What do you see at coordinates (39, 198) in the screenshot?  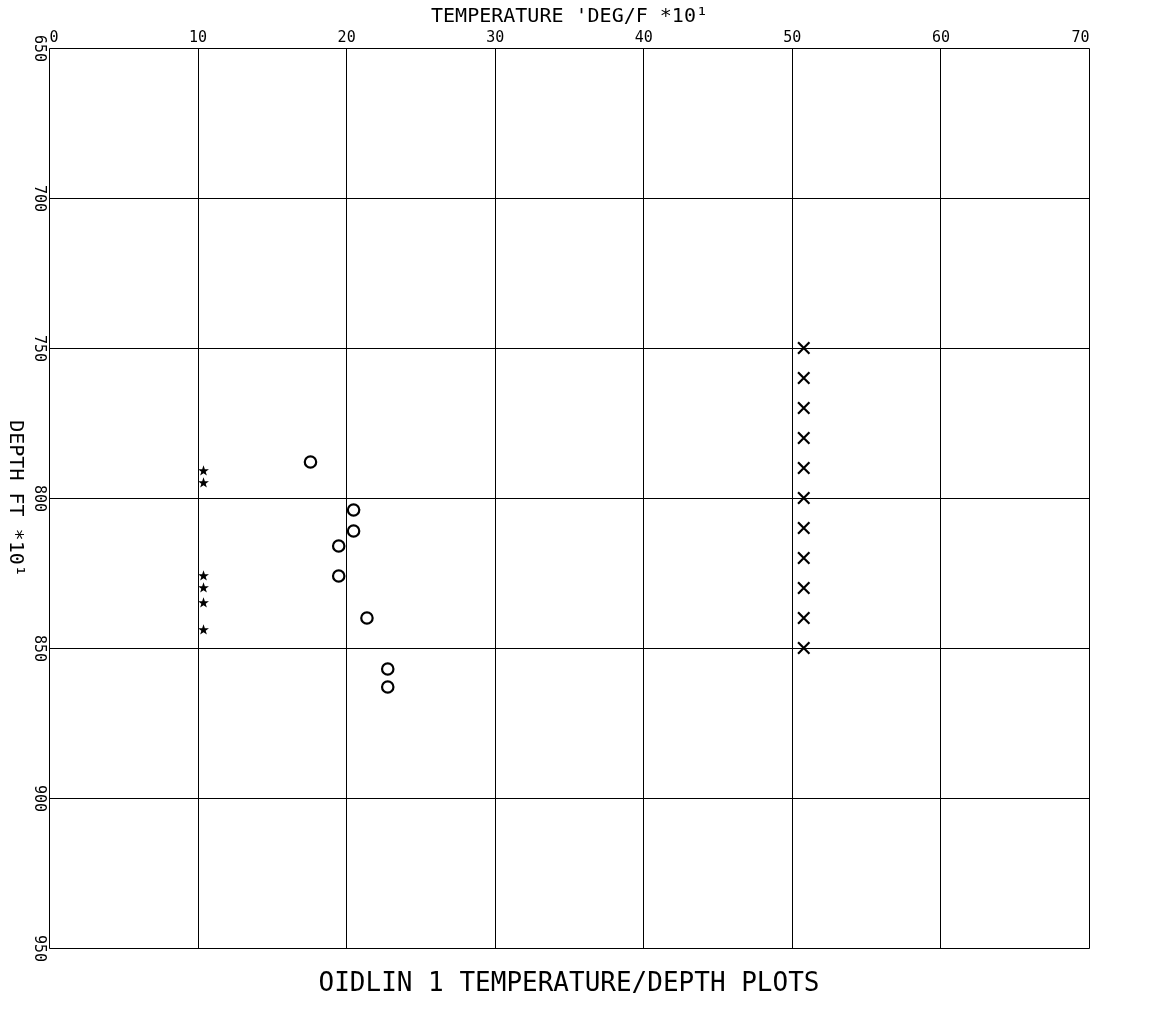 I see `y-tick-label: 700` at bounding box center [39, 198].